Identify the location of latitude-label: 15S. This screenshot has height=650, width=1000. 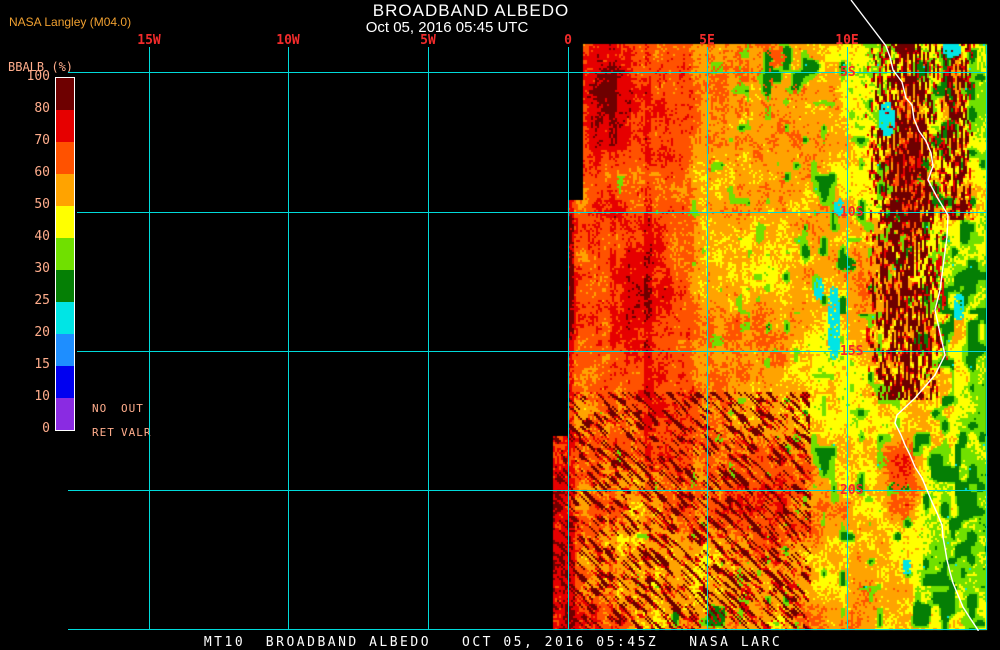
(852, 351).